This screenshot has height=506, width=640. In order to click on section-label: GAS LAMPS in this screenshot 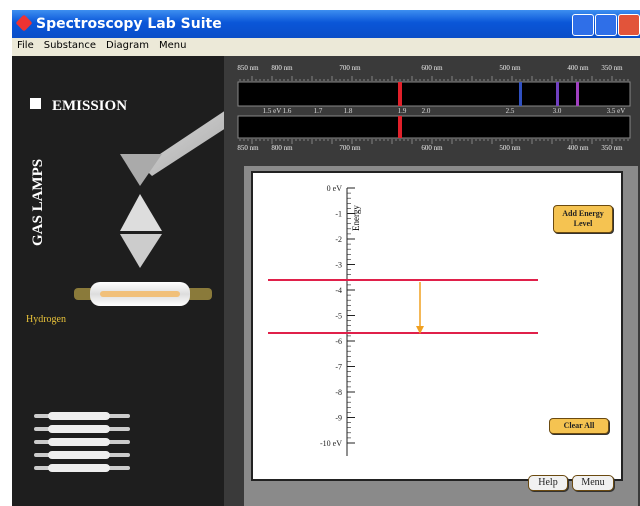, I will do `click(38, 202)`.